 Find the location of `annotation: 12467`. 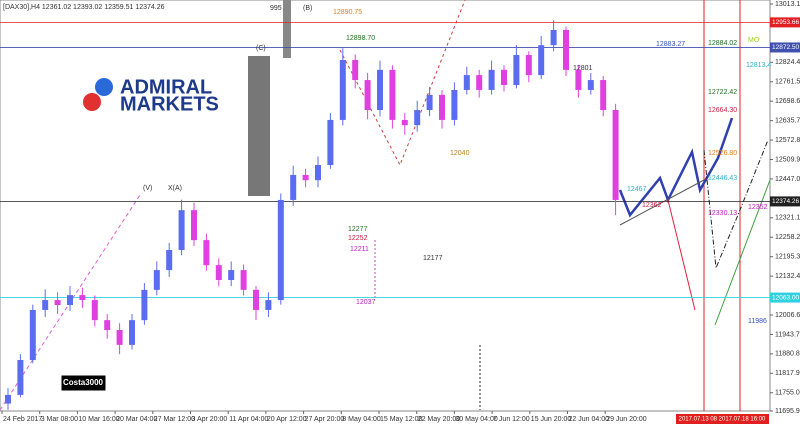

annotation: 12467 is located at coordinates (637, 189).